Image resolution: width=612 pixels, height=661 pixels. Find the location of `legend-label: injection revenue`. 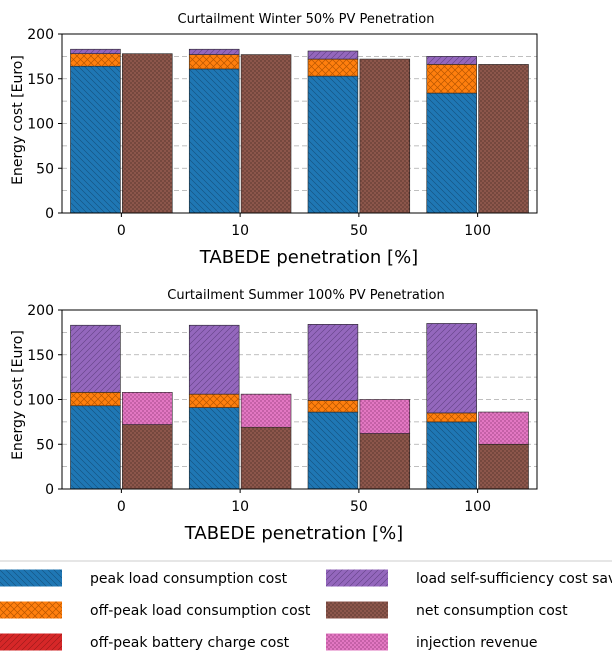

legend-label: injection revenue is located at coordinates (477, 643).